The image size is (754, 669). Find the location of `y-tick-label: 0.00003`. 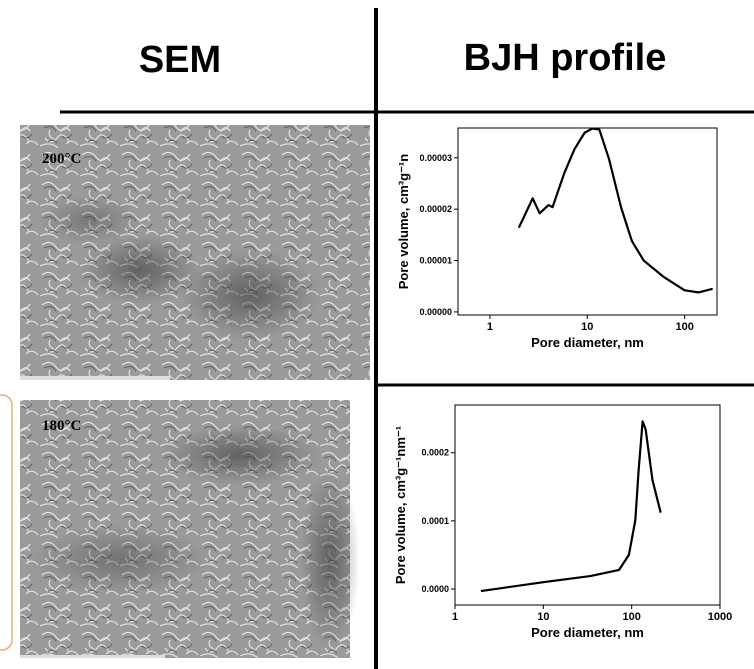

y-tick-label: 0.00003 is located at coordinates (435, 158).